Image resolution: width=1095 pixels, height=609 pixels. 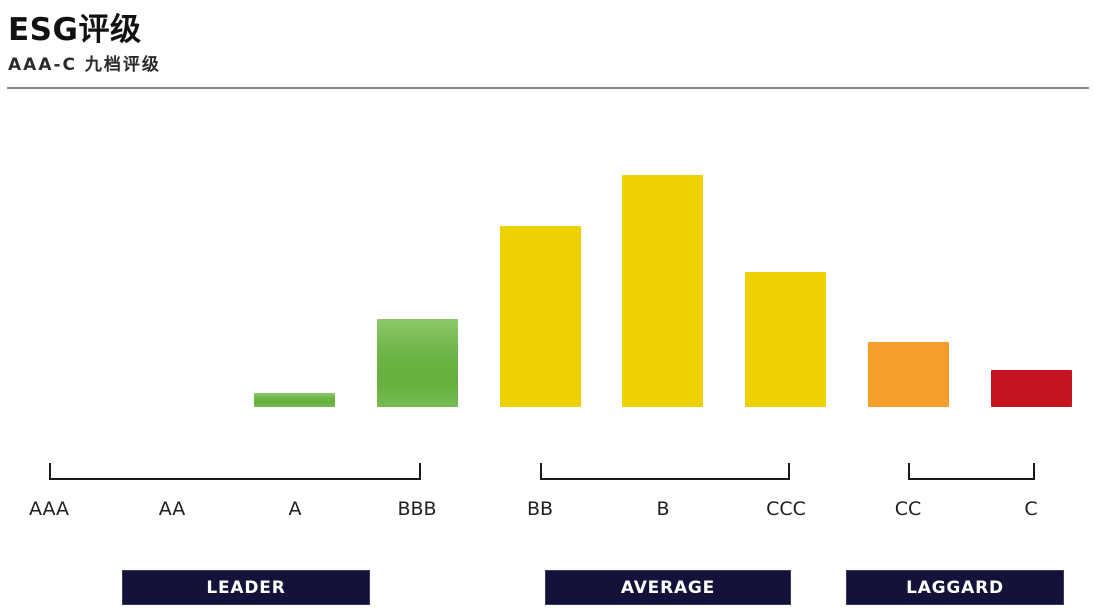 I want to click on bar-B, so click(x=662, y=291).